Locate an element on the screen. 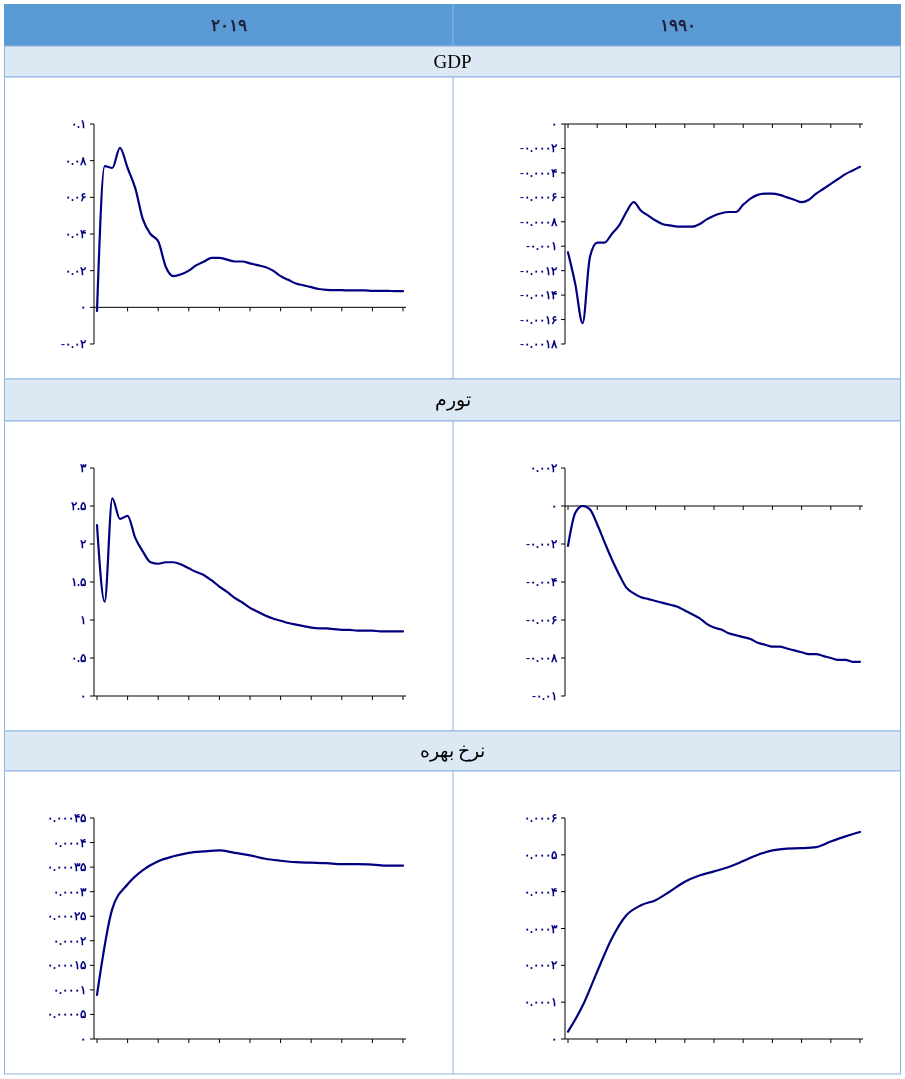 The width and height of the screenshot is (905, 1079). text: نرخ بهره is located at coordinates (452, 751).